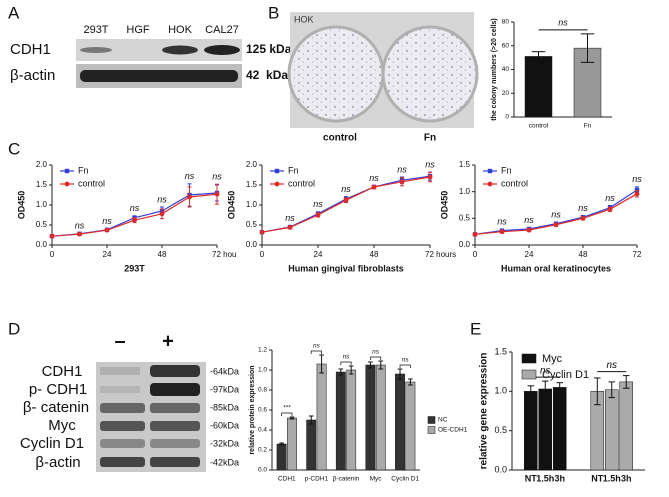 The image size is (669, 497). What do you see at coordinates (430, 74) in the screenshot?
I see `dish` at bounding box center [430, 74].